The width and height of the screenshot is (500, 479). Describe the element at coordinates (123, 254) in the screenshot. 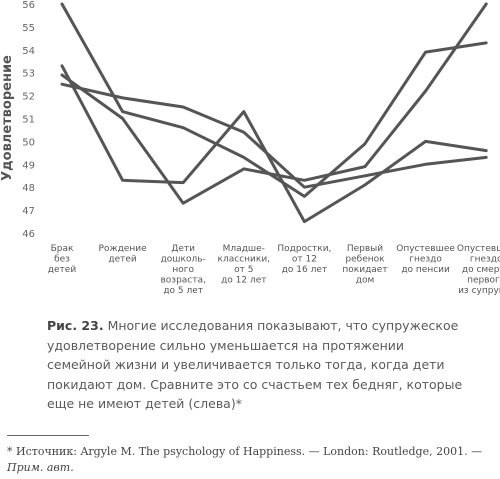

I see `x-category-label: Рождение детей` at that location.